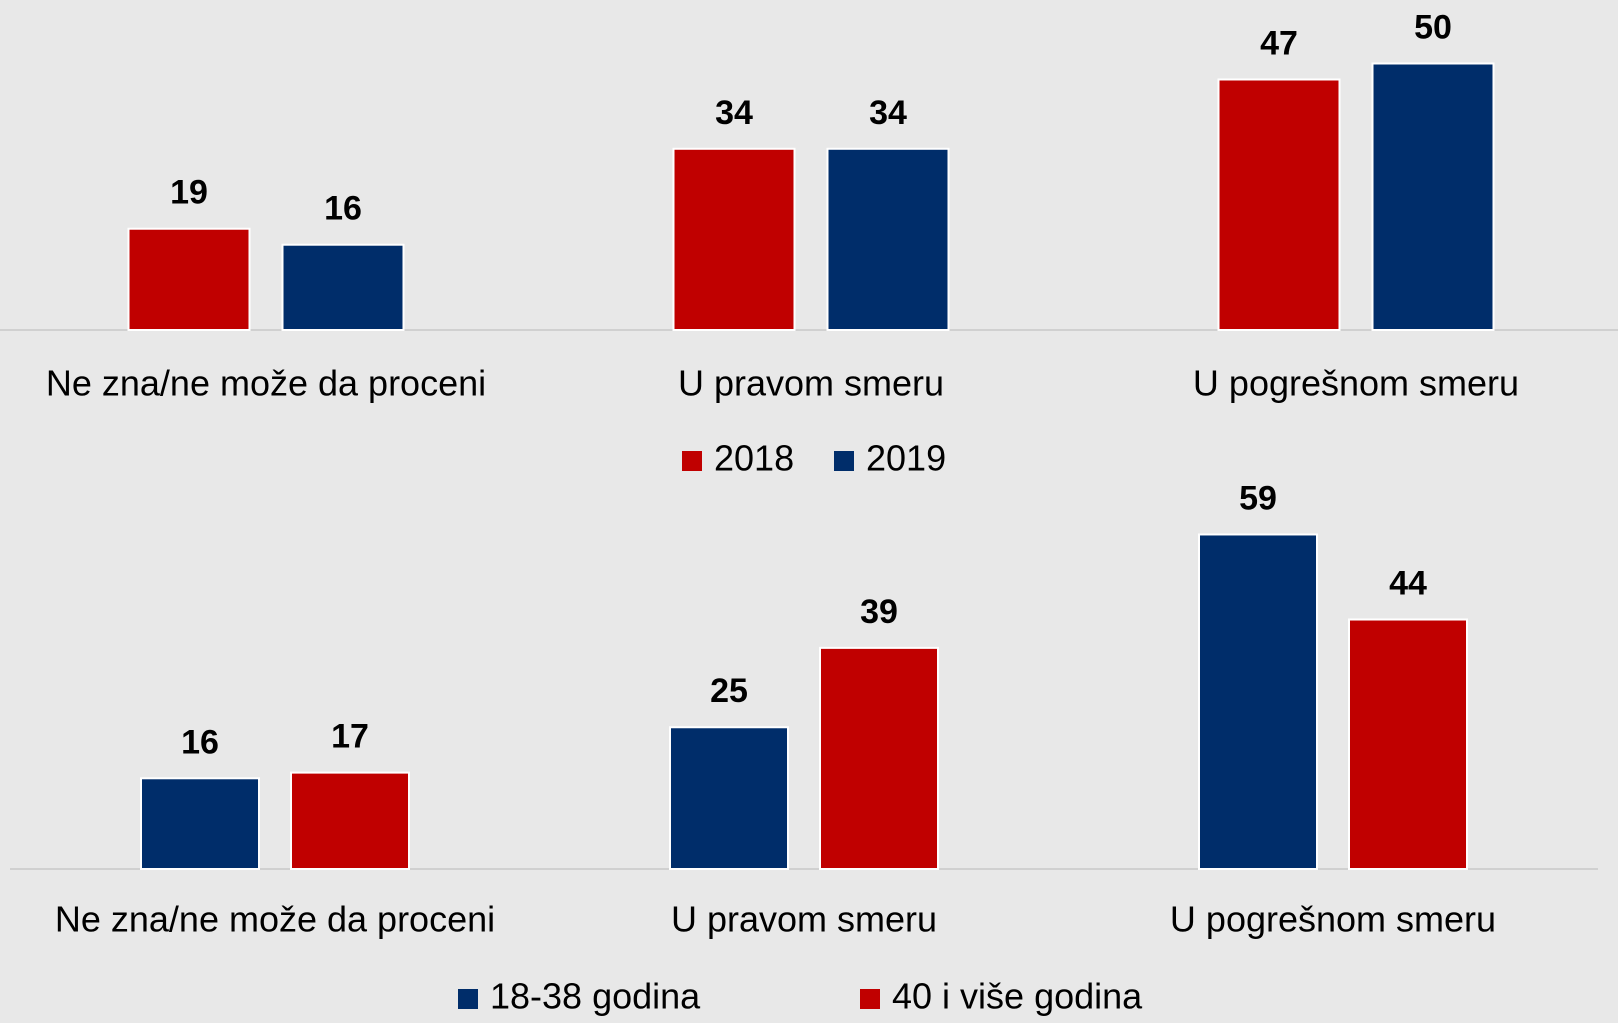  Describe the element at coordinates (189, 193) in the screenshot. I see `value-label: 19` at that location.